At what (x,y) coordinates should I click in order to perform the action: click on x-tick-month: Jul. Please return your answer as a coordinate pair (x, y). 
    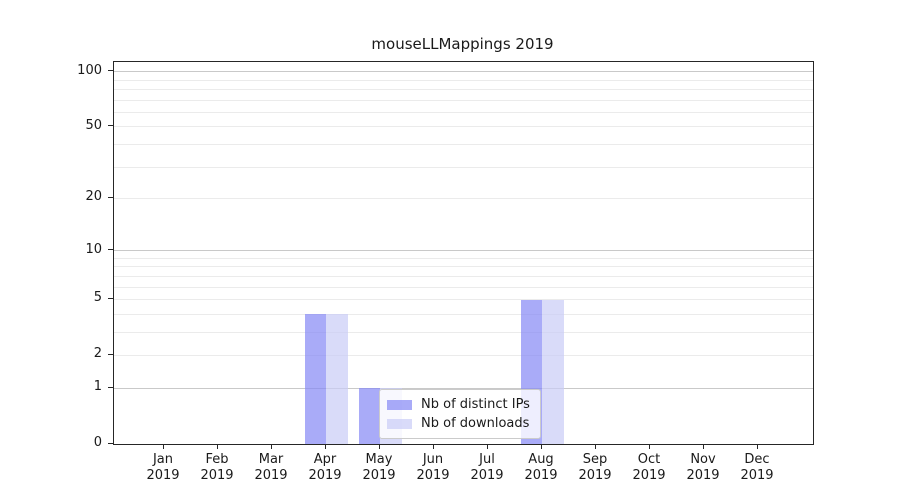
    Looking at the image, I should click on (487, 459).